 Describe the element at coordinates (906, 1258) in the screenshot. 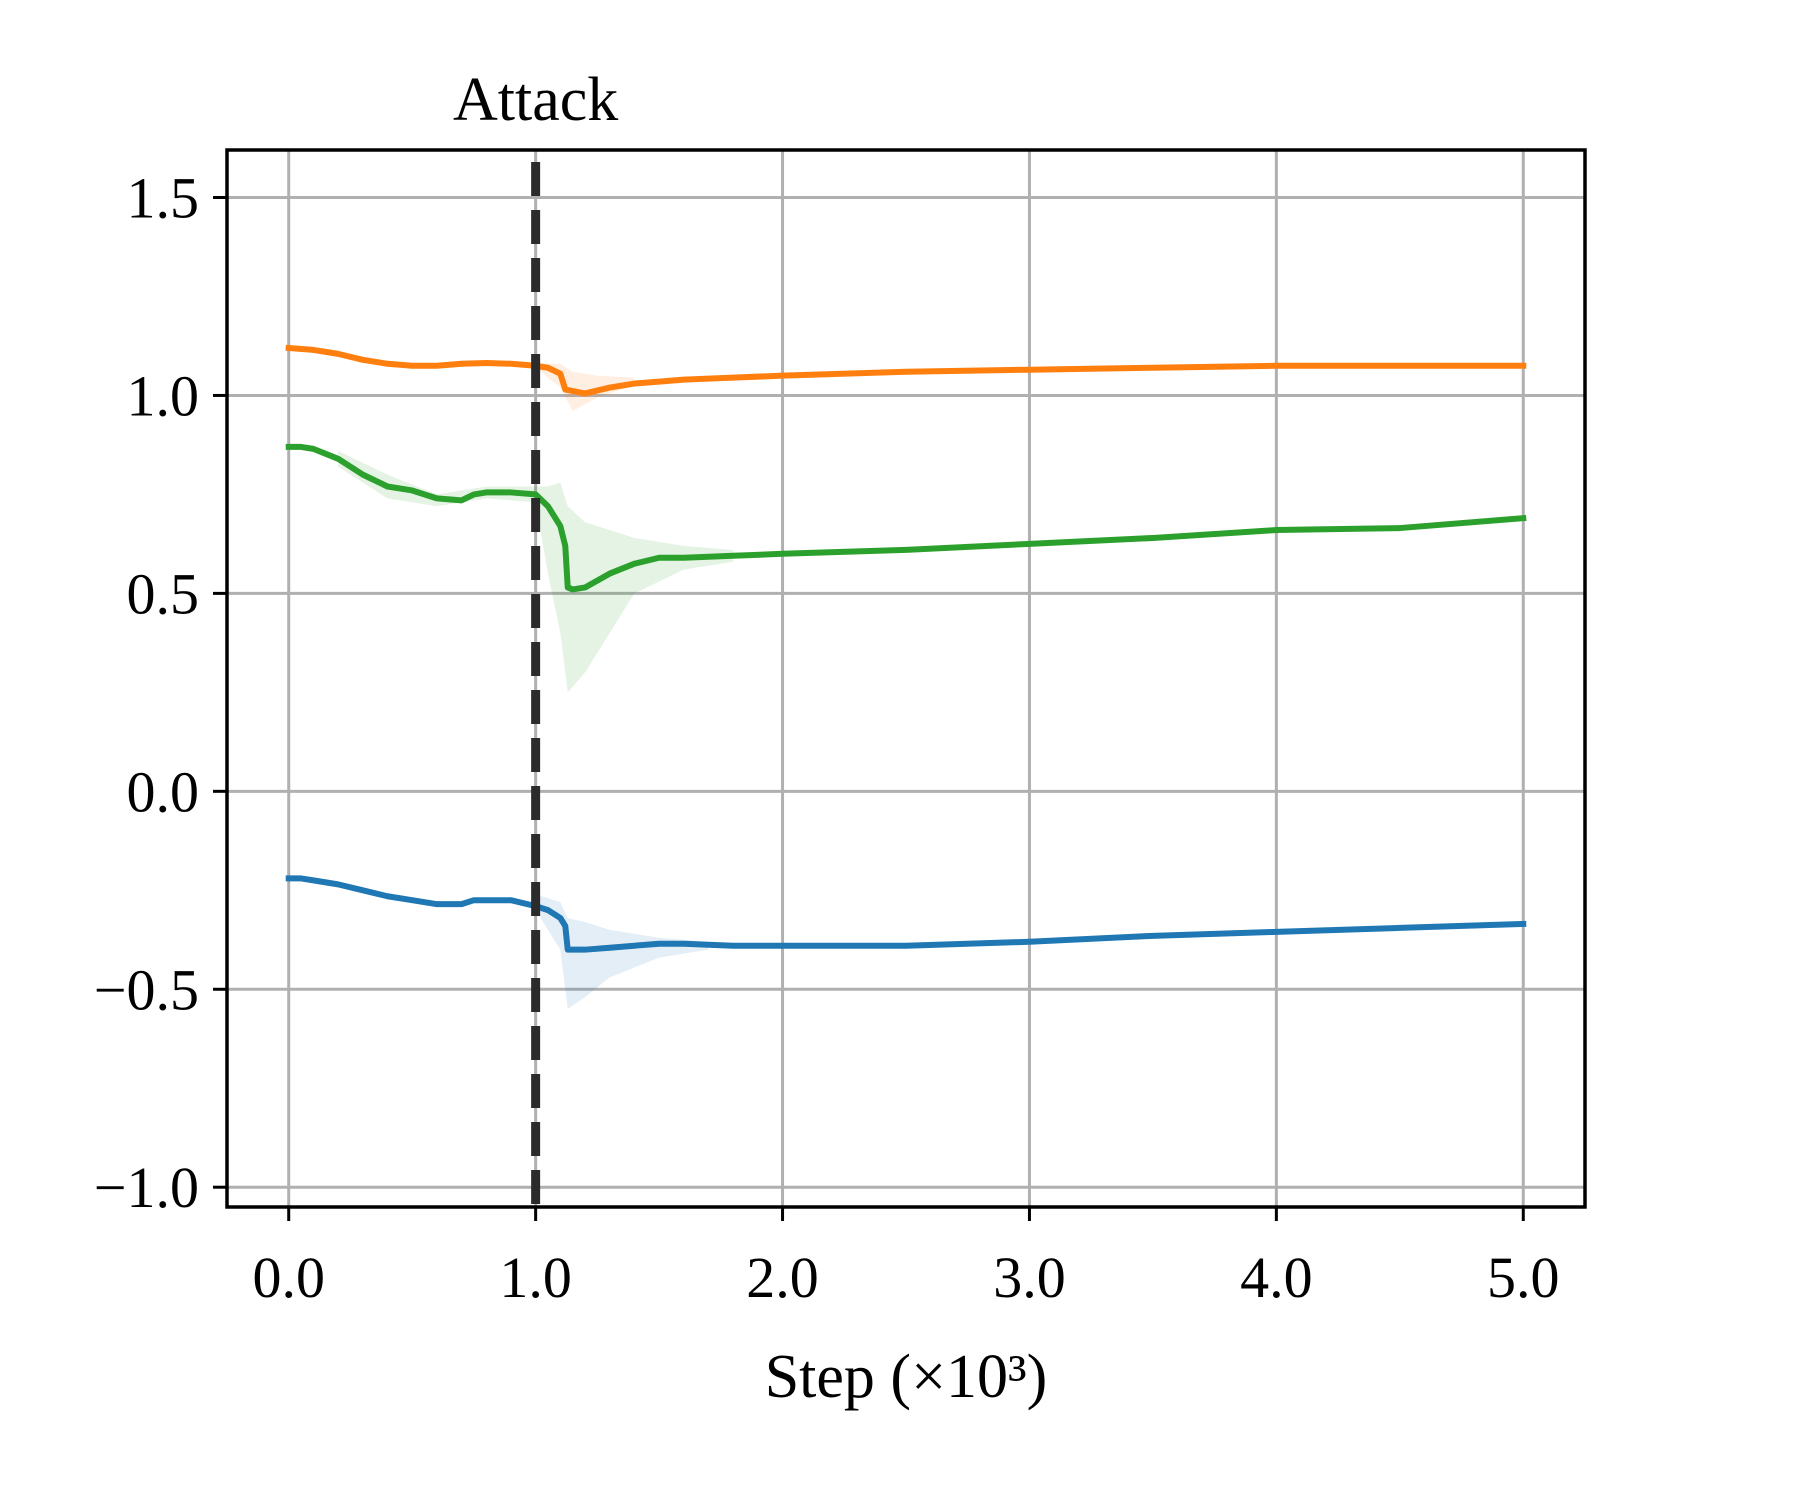

I see `x-axis-ticks: 0.0 1.0 2.0 3.0 4.0 5.0` at that location.